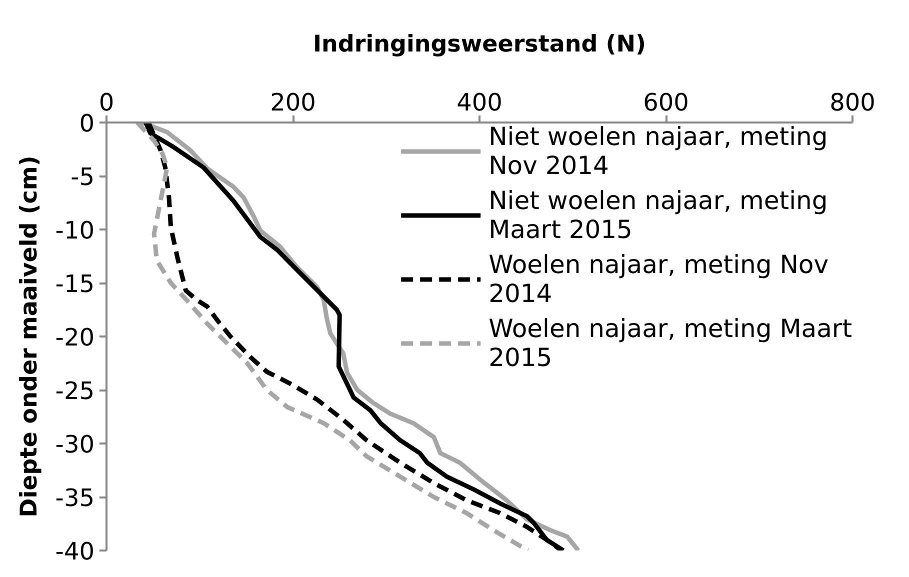  Describe the element at coordinates (658, 279) in the screenshot. I see `legend-label: Woelen najaar, meting Nov 2014` at that location.